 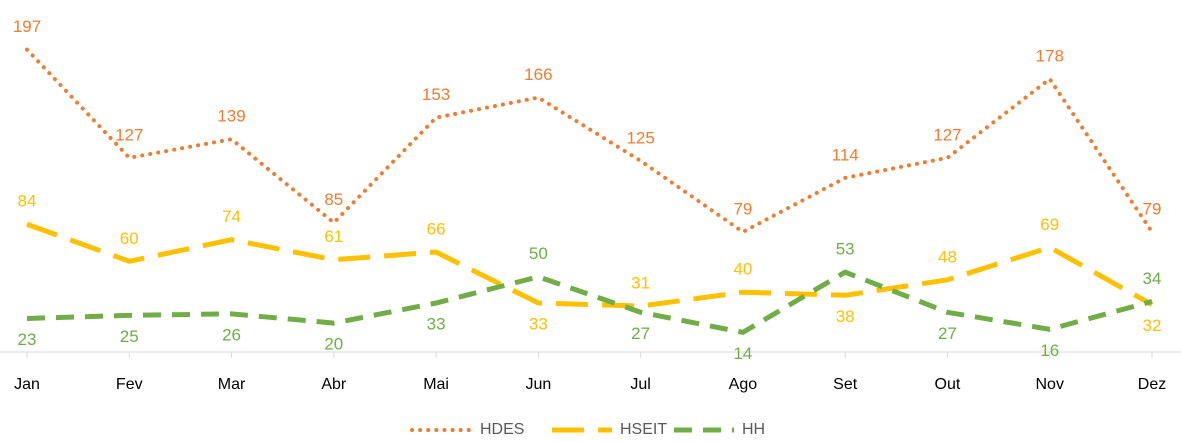 I want to click on data-label: 125, so click(x=640, y=137).